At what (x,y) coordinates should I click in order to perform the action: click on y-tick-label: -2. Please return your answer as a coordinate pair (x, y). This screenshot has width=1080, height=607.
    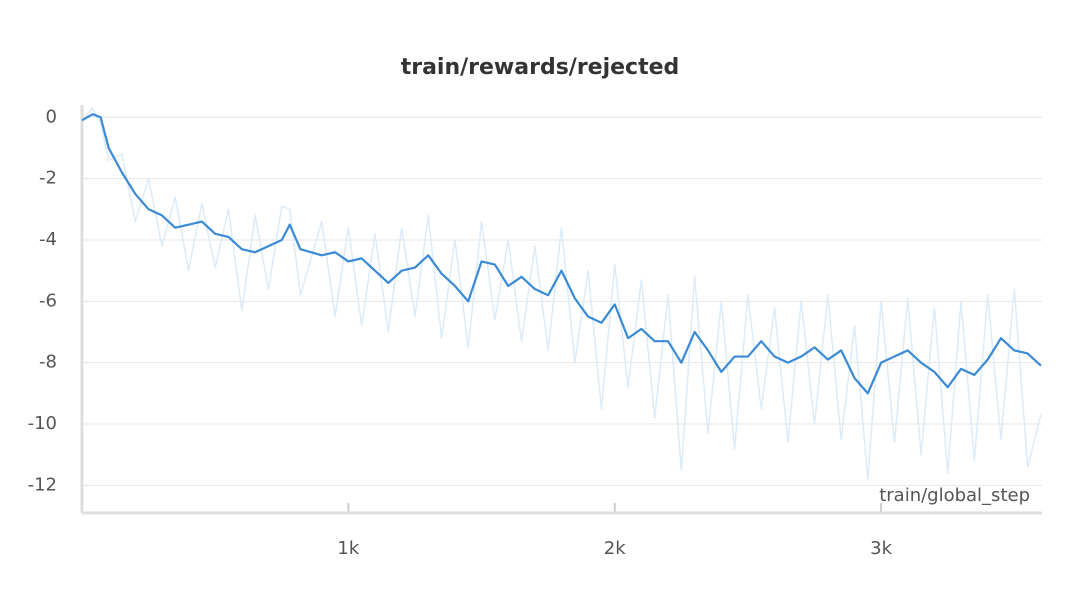
    Looking at the image, I should click on (48, 178).